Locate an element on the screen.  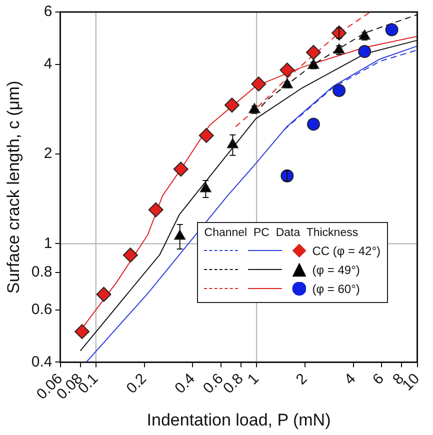
x-axis-title: Indentation load, P (mN) is located at coordinates (238, 420).